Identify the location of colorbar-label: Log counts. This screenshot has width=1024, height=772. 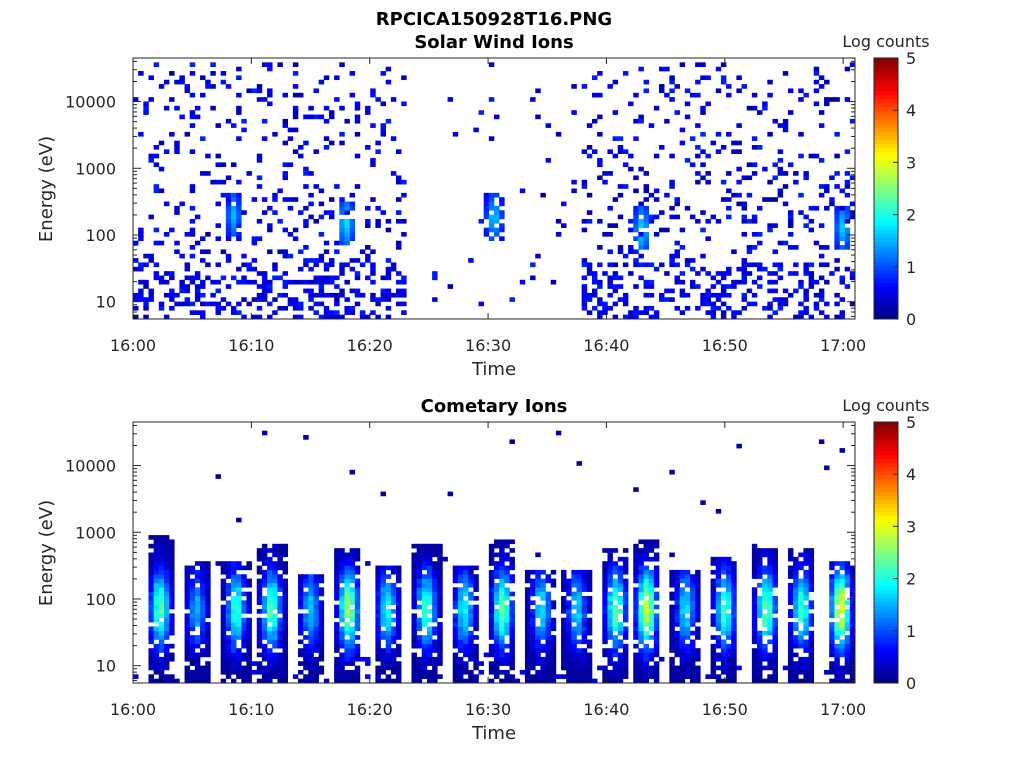
(885, 405).